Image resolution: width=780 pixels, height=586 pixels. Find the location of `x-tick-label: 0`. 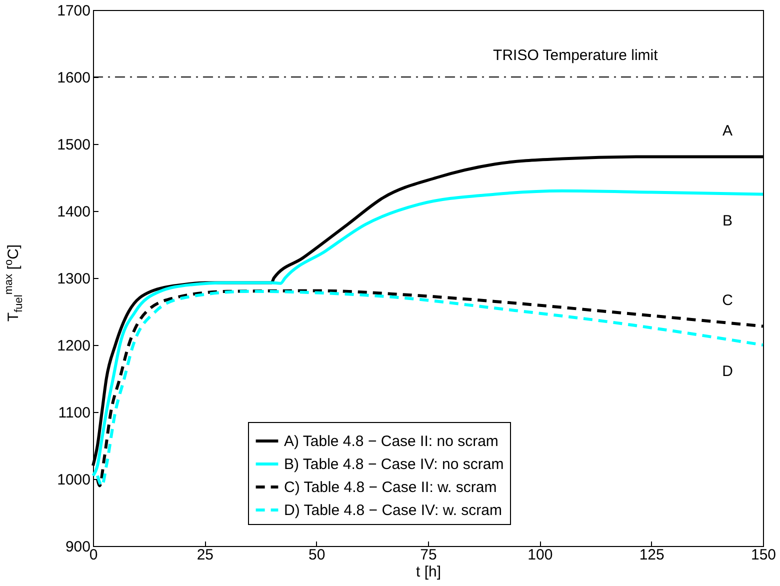

x-tick-label: 0 is located at coordinates (93, 555).